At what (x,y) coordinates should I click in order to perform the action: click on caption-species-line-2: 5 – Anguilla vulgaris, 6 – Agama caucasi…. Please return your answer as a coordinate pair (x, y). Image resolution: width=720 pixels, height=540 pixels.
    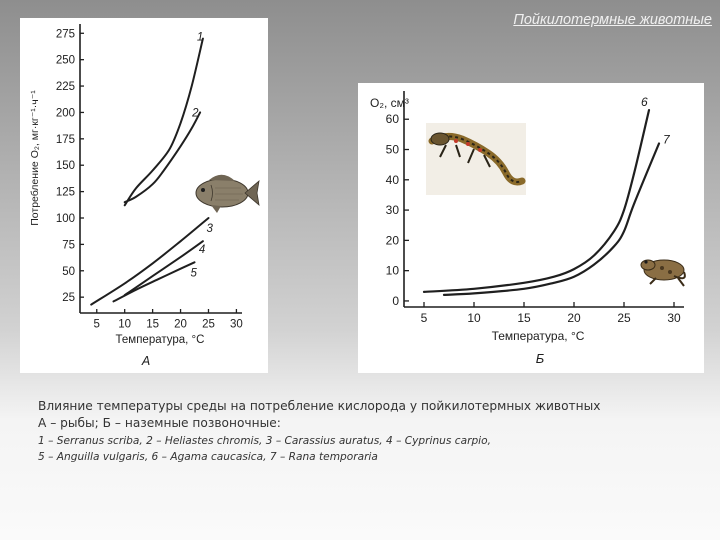
    Looking at the image, I should click on (208, 457).